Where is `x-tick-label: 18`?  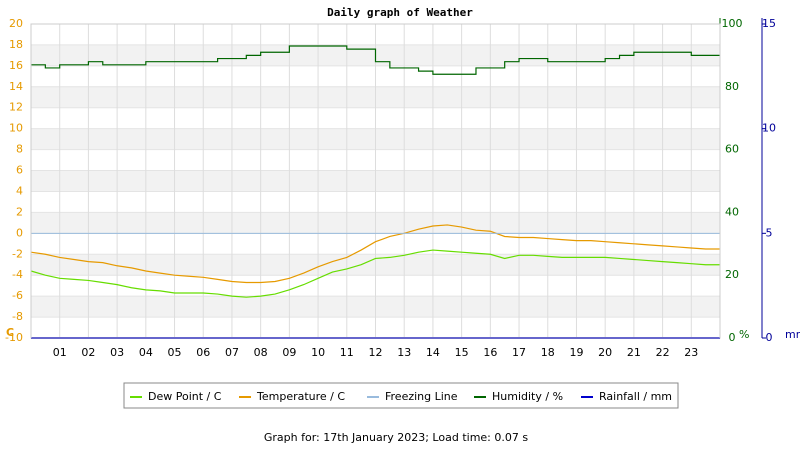
x-tick-label: 18 is located at coordinates (548, 352).